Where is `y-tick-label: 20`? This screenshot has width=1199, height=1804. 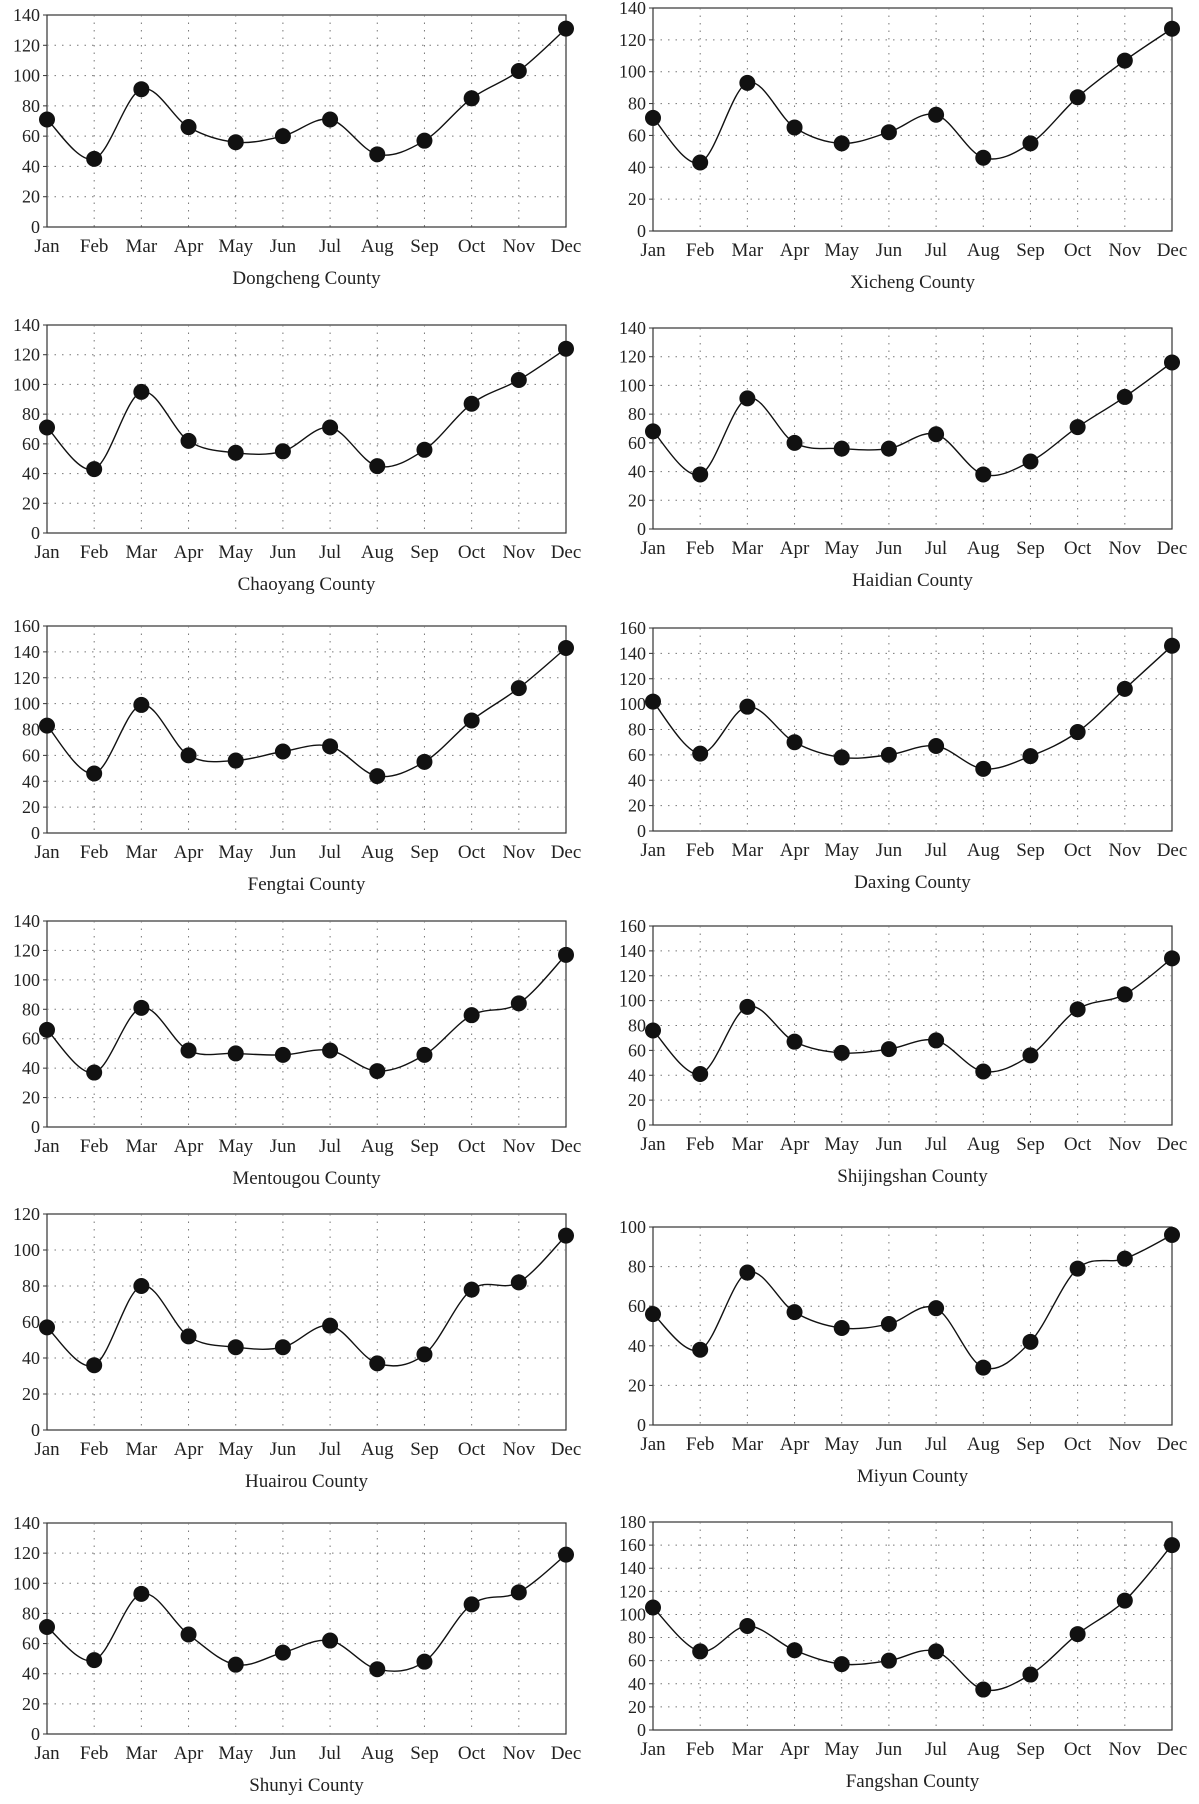 y-tick-label: 20 is located at coordinates (637, 1385).